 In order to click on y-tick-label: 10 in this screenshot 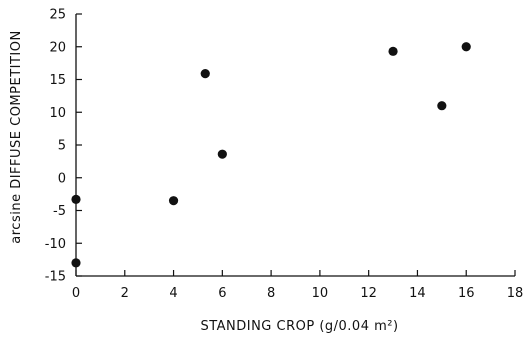, I will do `click(57, 113)`.